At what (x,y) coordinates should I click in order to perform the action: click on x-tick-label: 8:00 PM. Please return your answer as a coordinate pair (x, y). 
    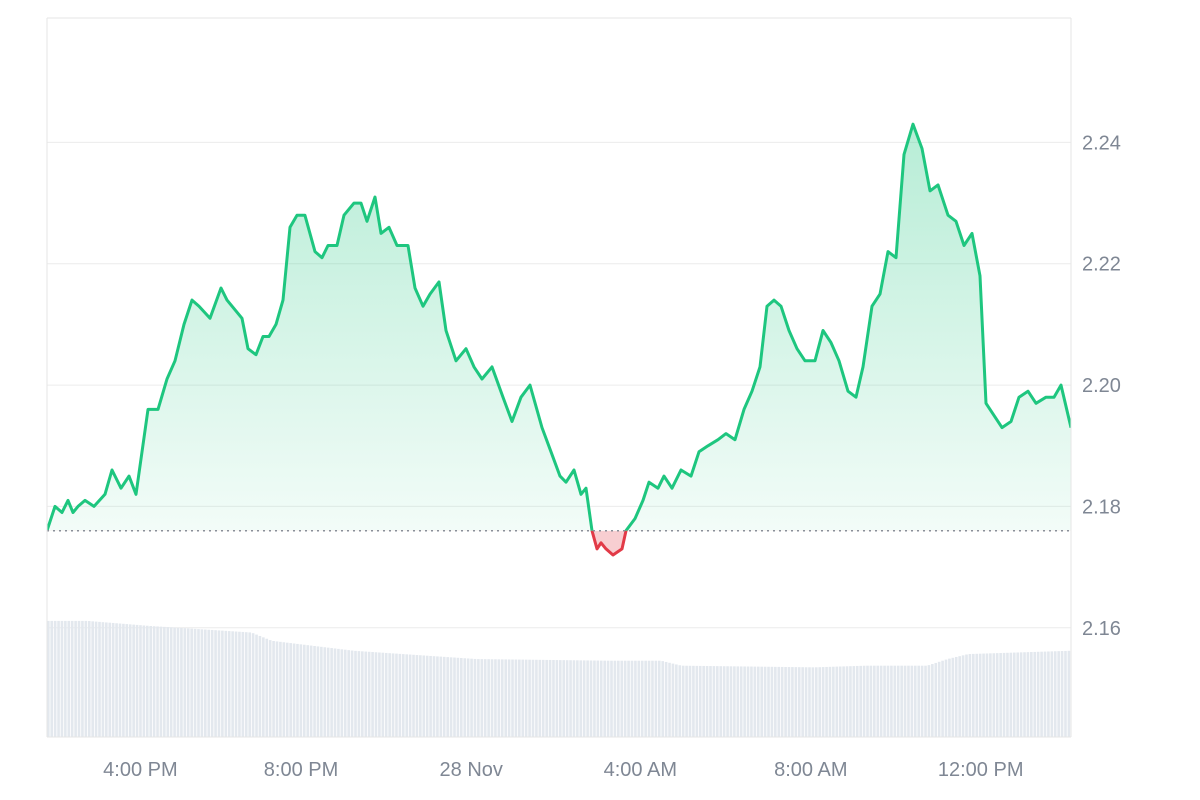
    Looking at the image, I should click on (301, 770).